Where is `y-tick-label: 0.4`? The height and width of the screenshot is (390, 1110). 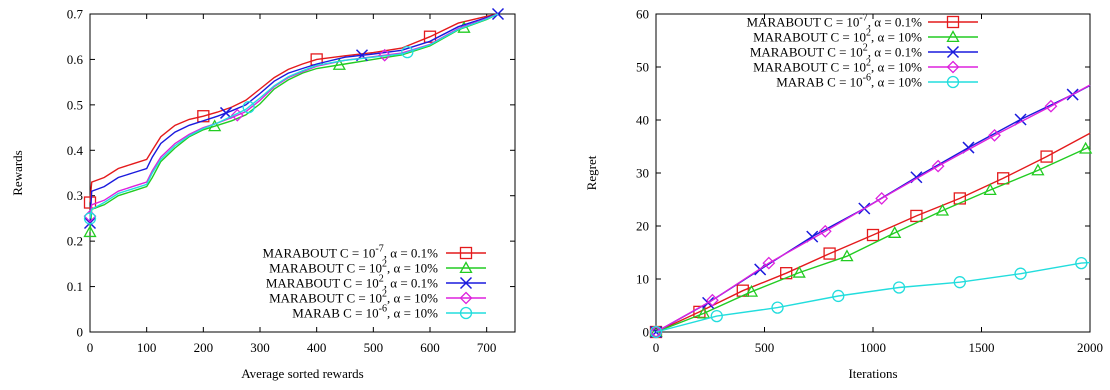
y-tick-label: 0.4 is located at coordinates (75, 150).